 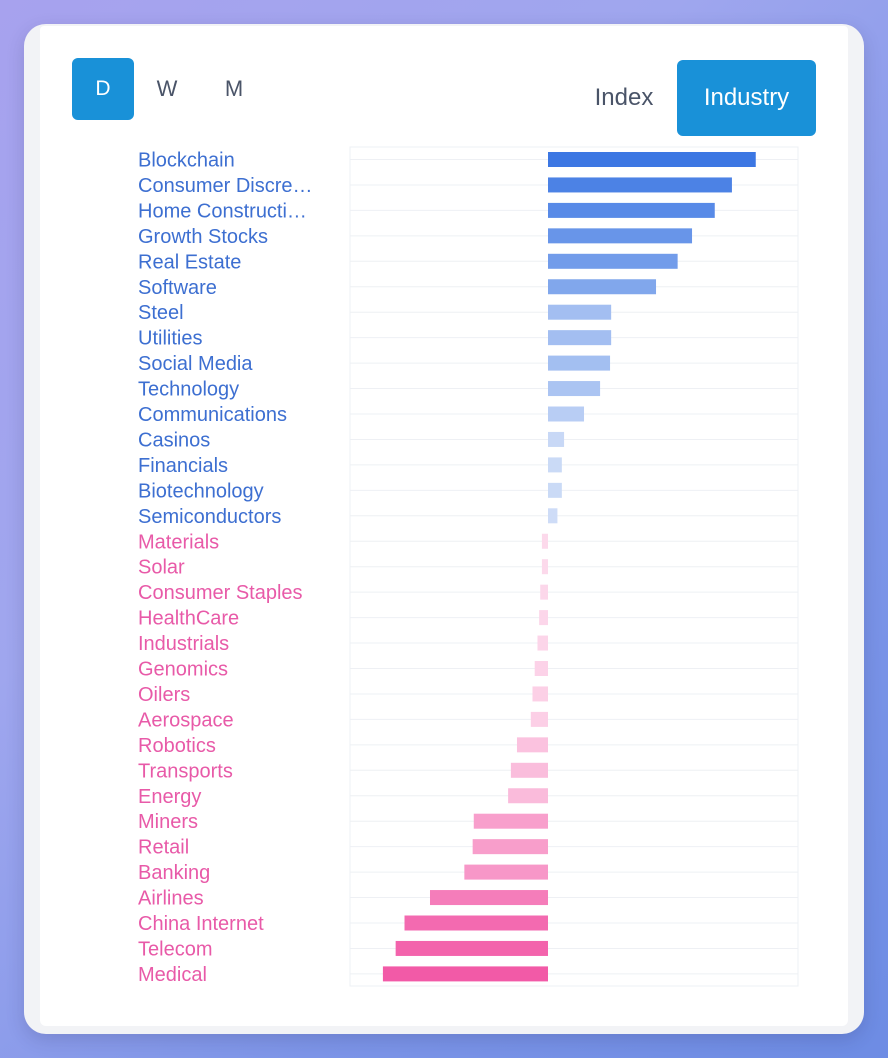 I want to click on bar-technology, so click(x=574, y=389).